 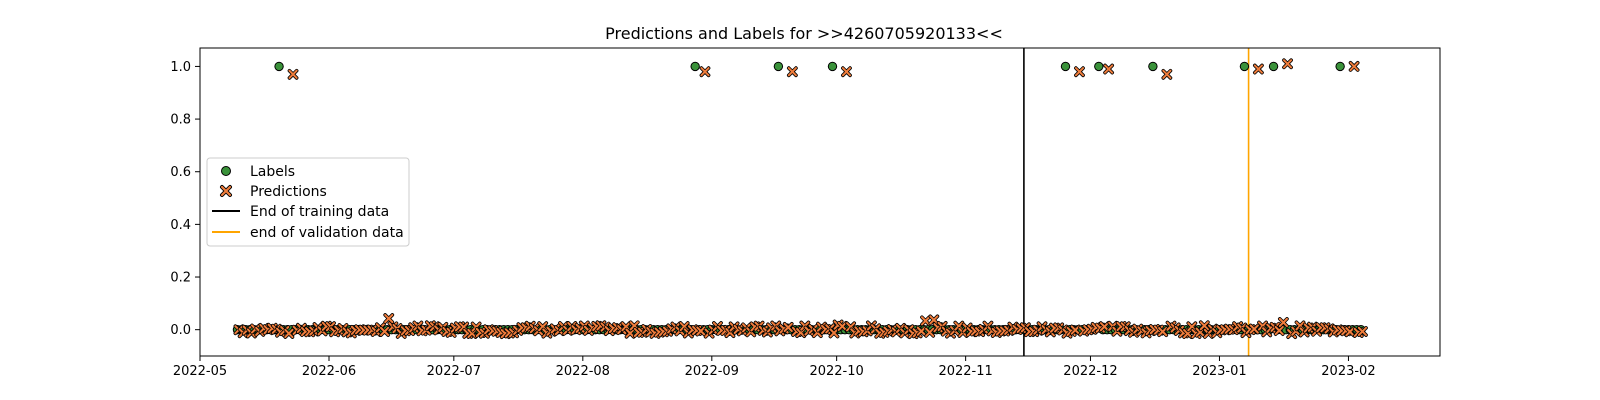 What do you see at coordinates (180, 278) in the screenshot?
I see `y-tick-label: 0.2` at bounding box center [180, 278].